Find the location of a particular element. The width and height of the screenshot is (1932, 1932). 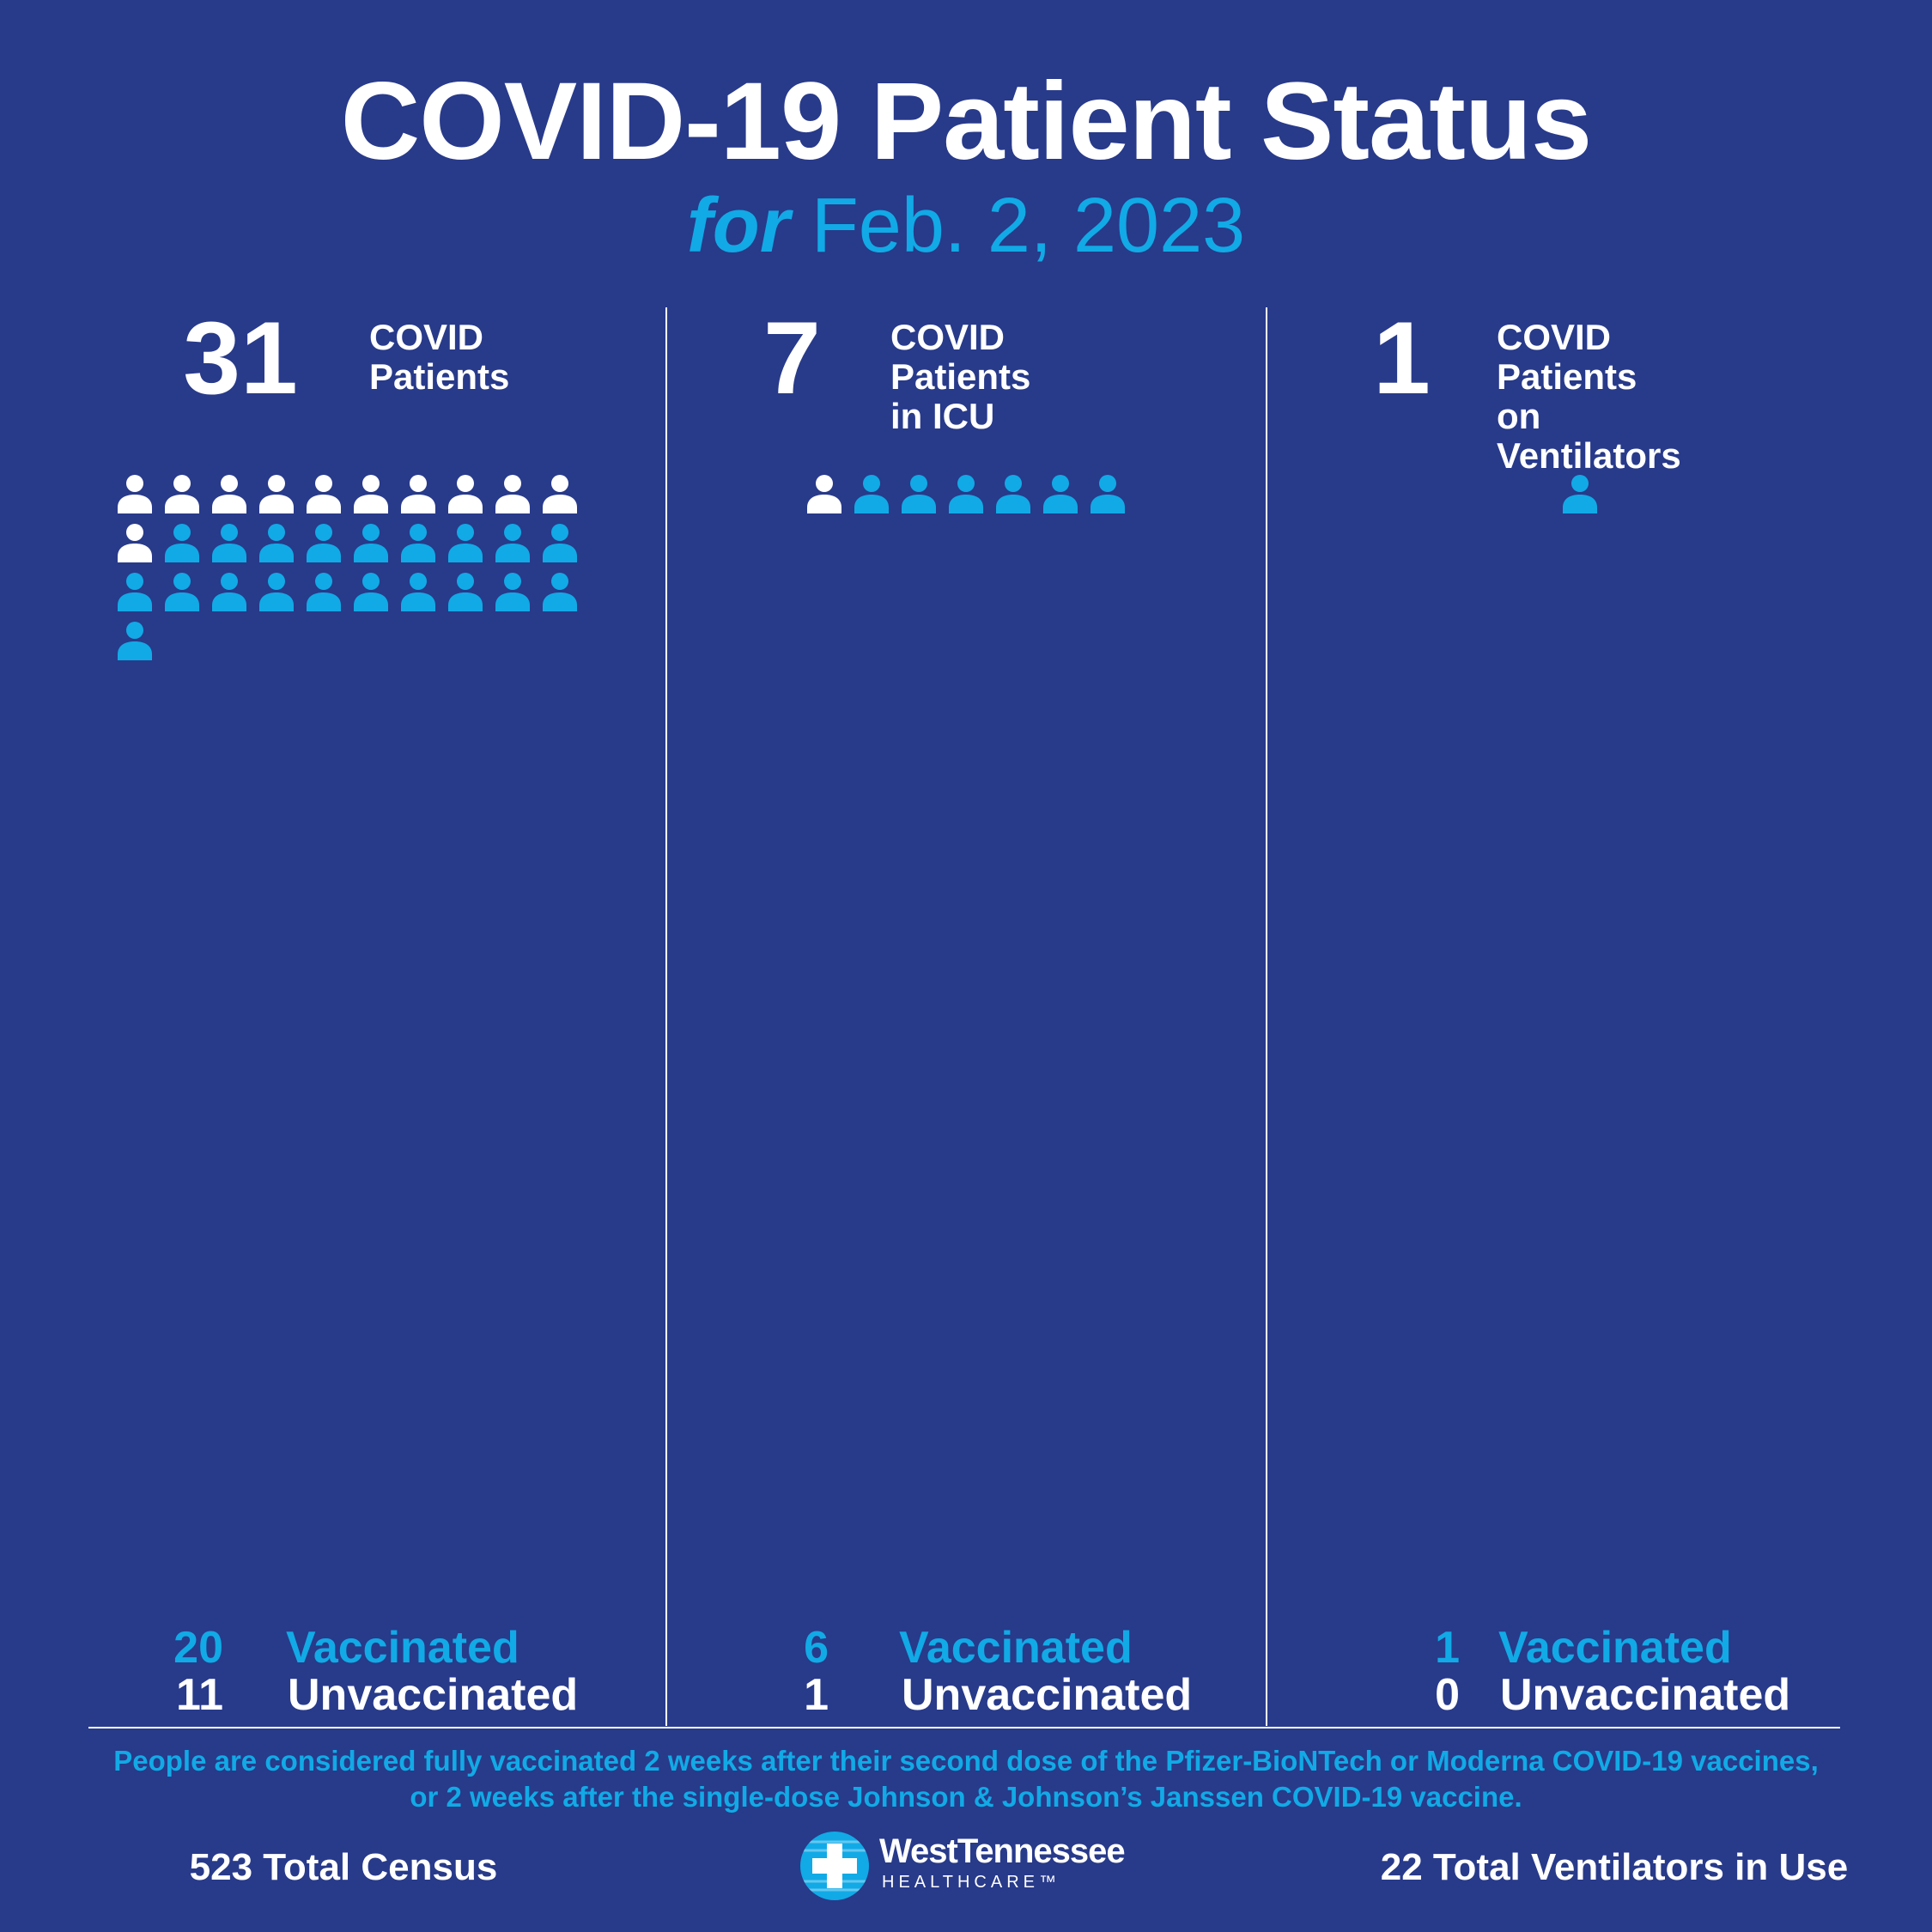

unvaccinated-count: 0 is located at coordinates (1448, 1695).